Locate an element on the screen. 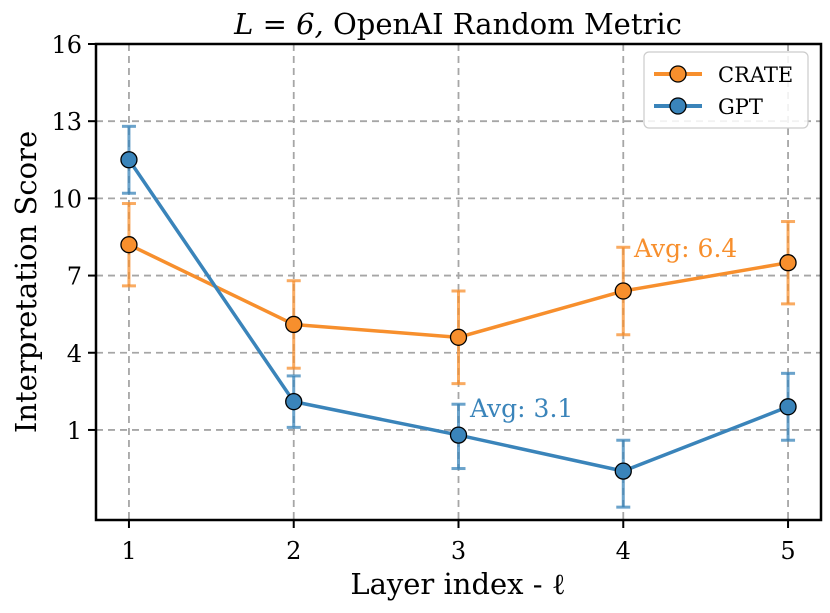 This screenshot has height=613, width=830. gpt-average-annotation: Avg: 3.1 is located at coordinates (521, 408).